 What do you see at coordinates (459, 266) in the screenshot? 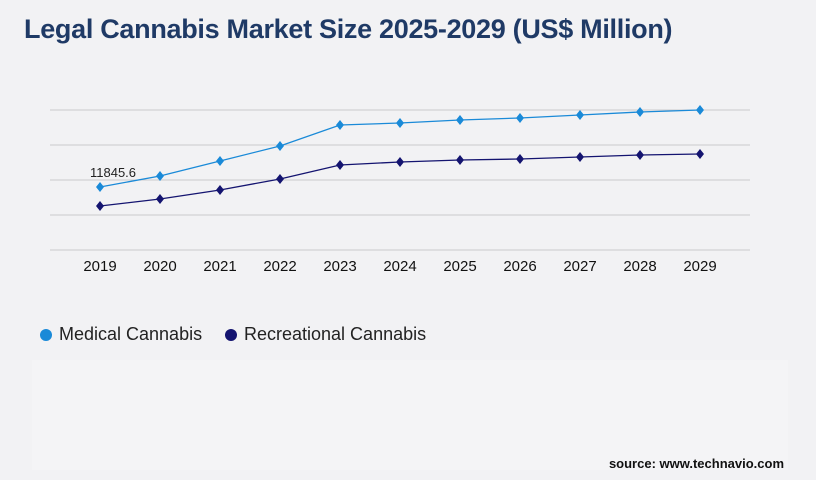
I see `x-tick-label: 2025` at bounding box center [459, 266].